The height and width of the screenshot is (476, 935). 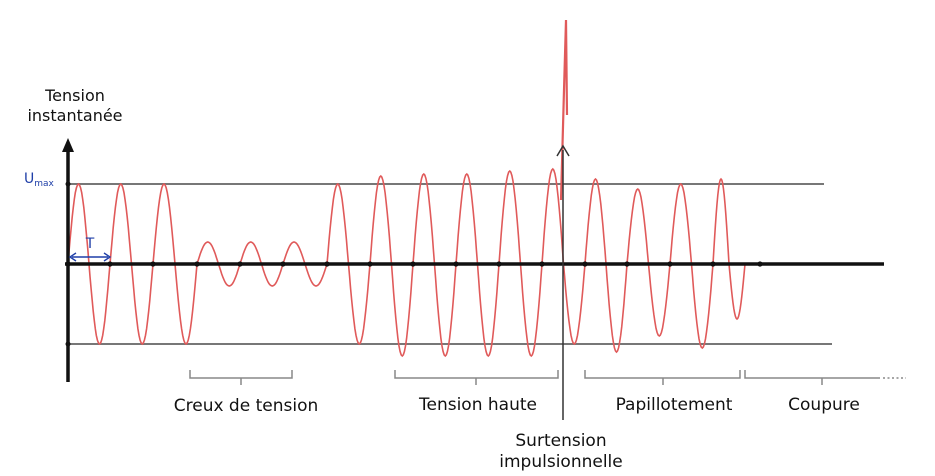 What do you see at coordinates (477, 405) in the screenshot?
I see `label-high: Tension haute` at bounding box center [477, 405].